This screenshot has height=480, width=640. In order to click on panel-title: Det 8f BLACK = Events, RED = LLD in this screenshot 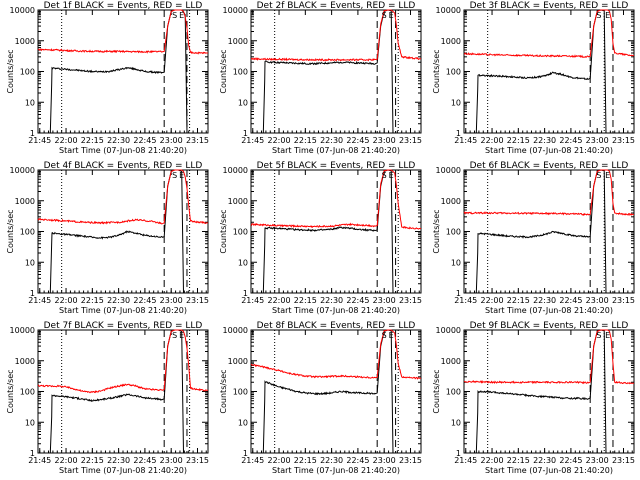, I will do `click(336, 326)`.